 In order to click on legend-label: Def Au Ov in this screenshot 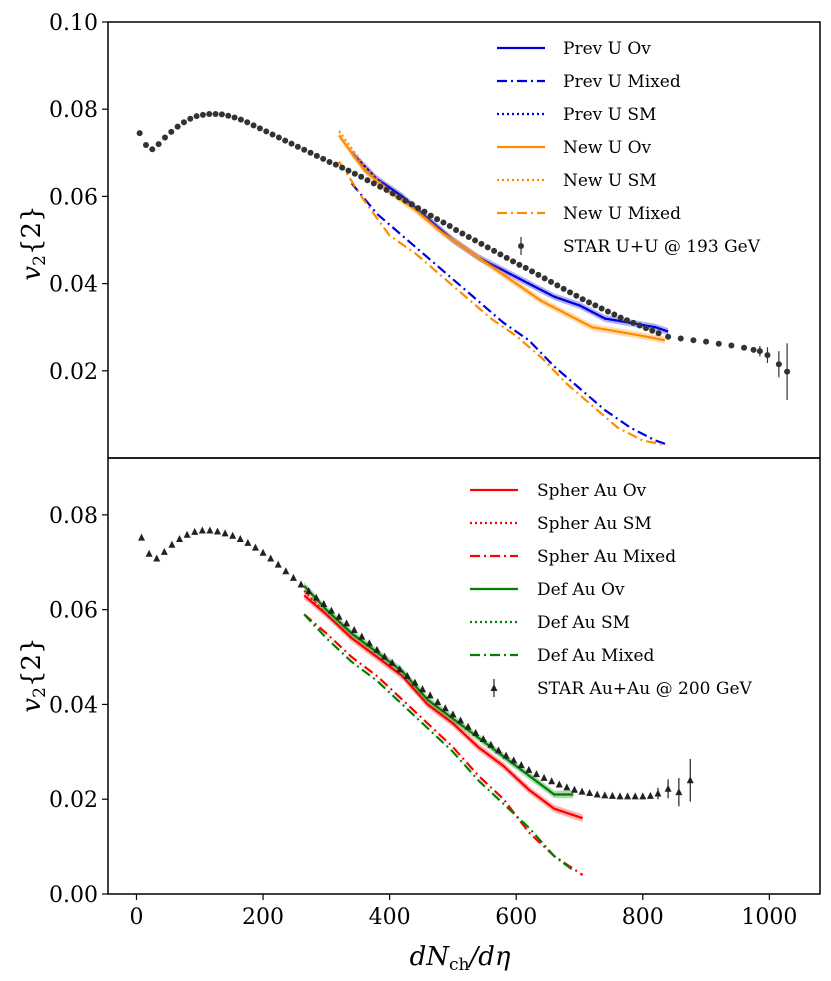, I will do `click(581, 590)`.